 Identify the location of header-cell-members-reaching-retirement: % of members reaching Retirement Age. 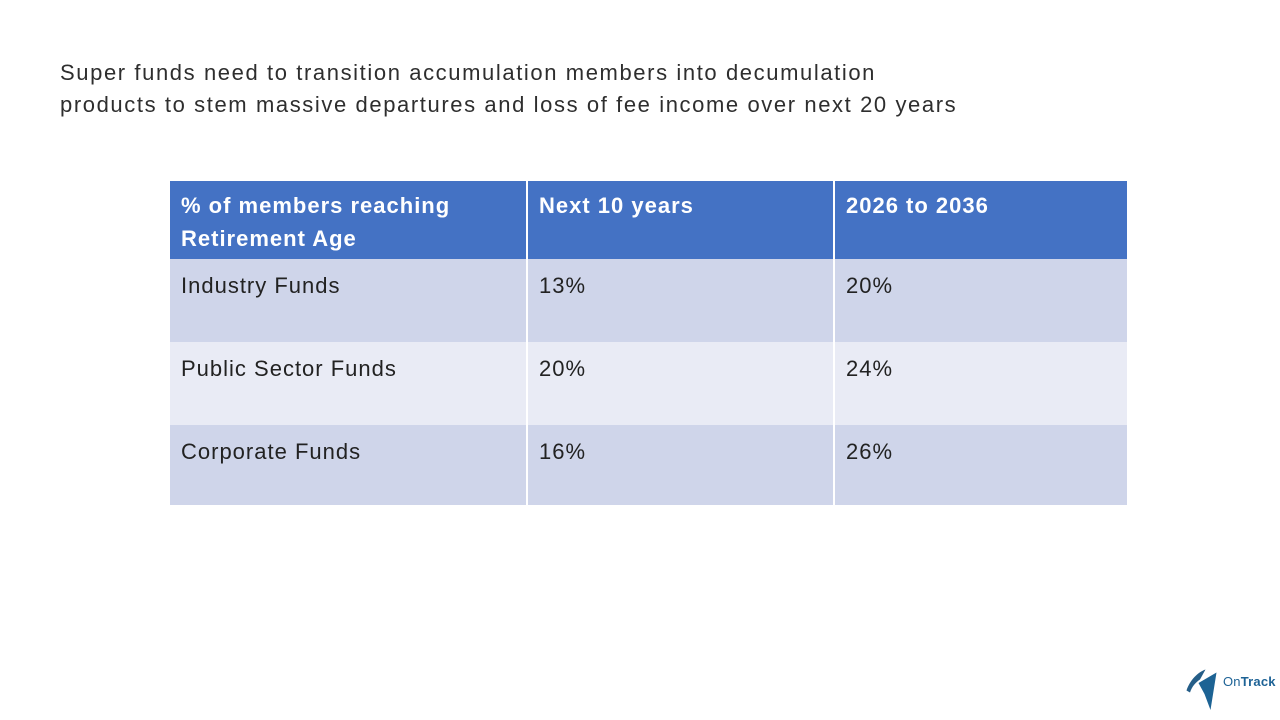
(349, 220).